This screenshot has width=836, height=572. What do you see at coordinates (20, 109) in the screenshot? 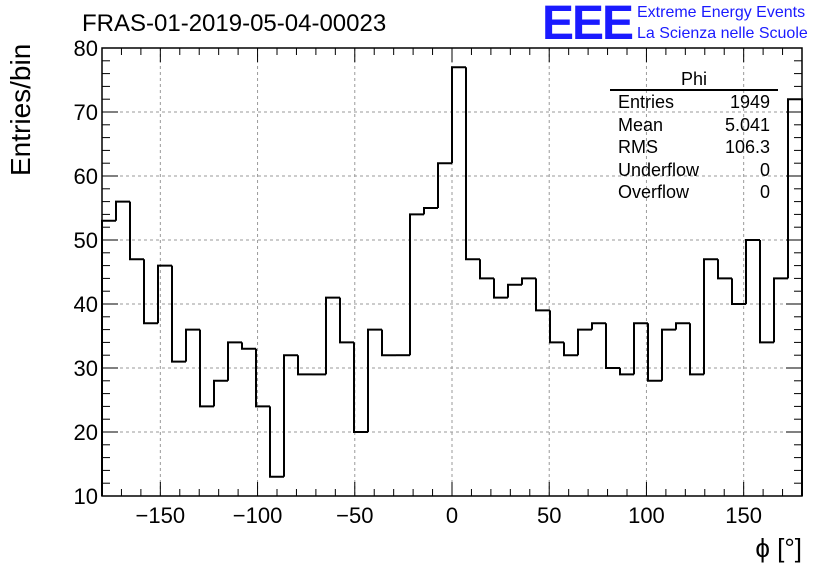
I see `y-axis-label: Entries/bin` at bounding box center [20, 109].